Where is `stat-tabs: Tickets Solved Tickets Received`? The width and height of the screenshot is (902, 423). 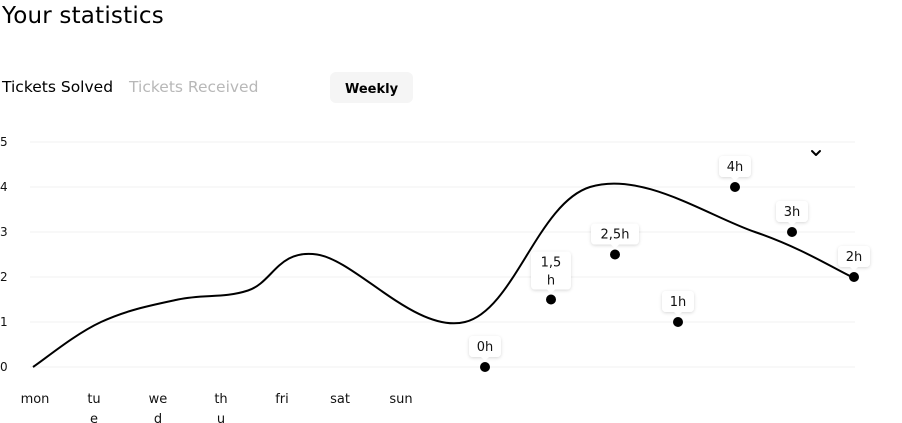
stat-tabs: Tickets Solved Tickets Received is located at coordinates (130, 87).